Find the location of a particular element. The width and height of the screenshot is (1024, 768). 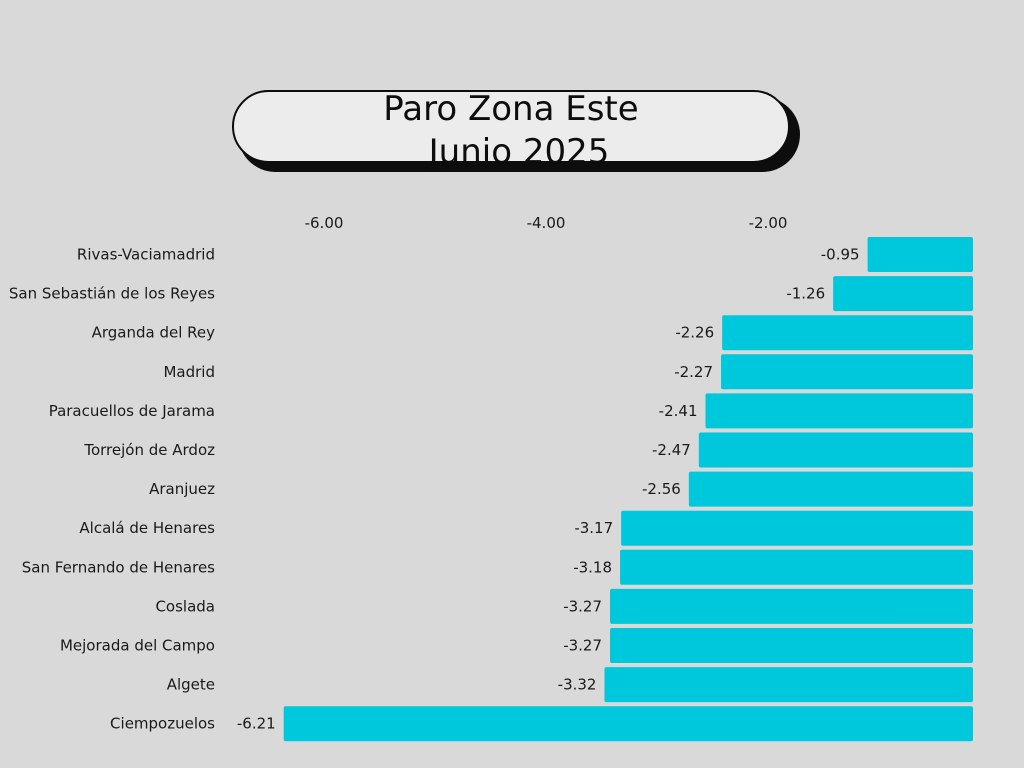

bar-value-label: -6.21 is located at coordinates (256, 724).